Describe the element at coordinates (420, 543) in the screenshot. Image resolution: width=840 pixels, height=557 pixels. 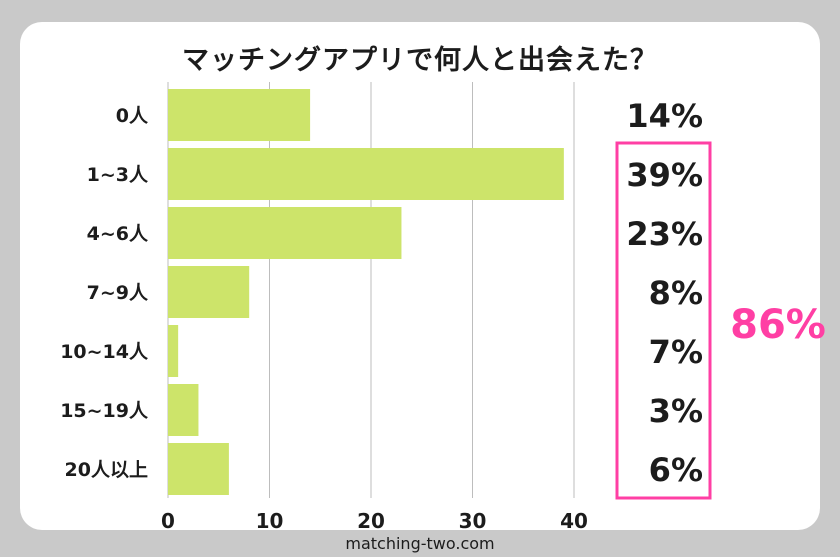
I see `source-footer: matching-two.com` at that location.